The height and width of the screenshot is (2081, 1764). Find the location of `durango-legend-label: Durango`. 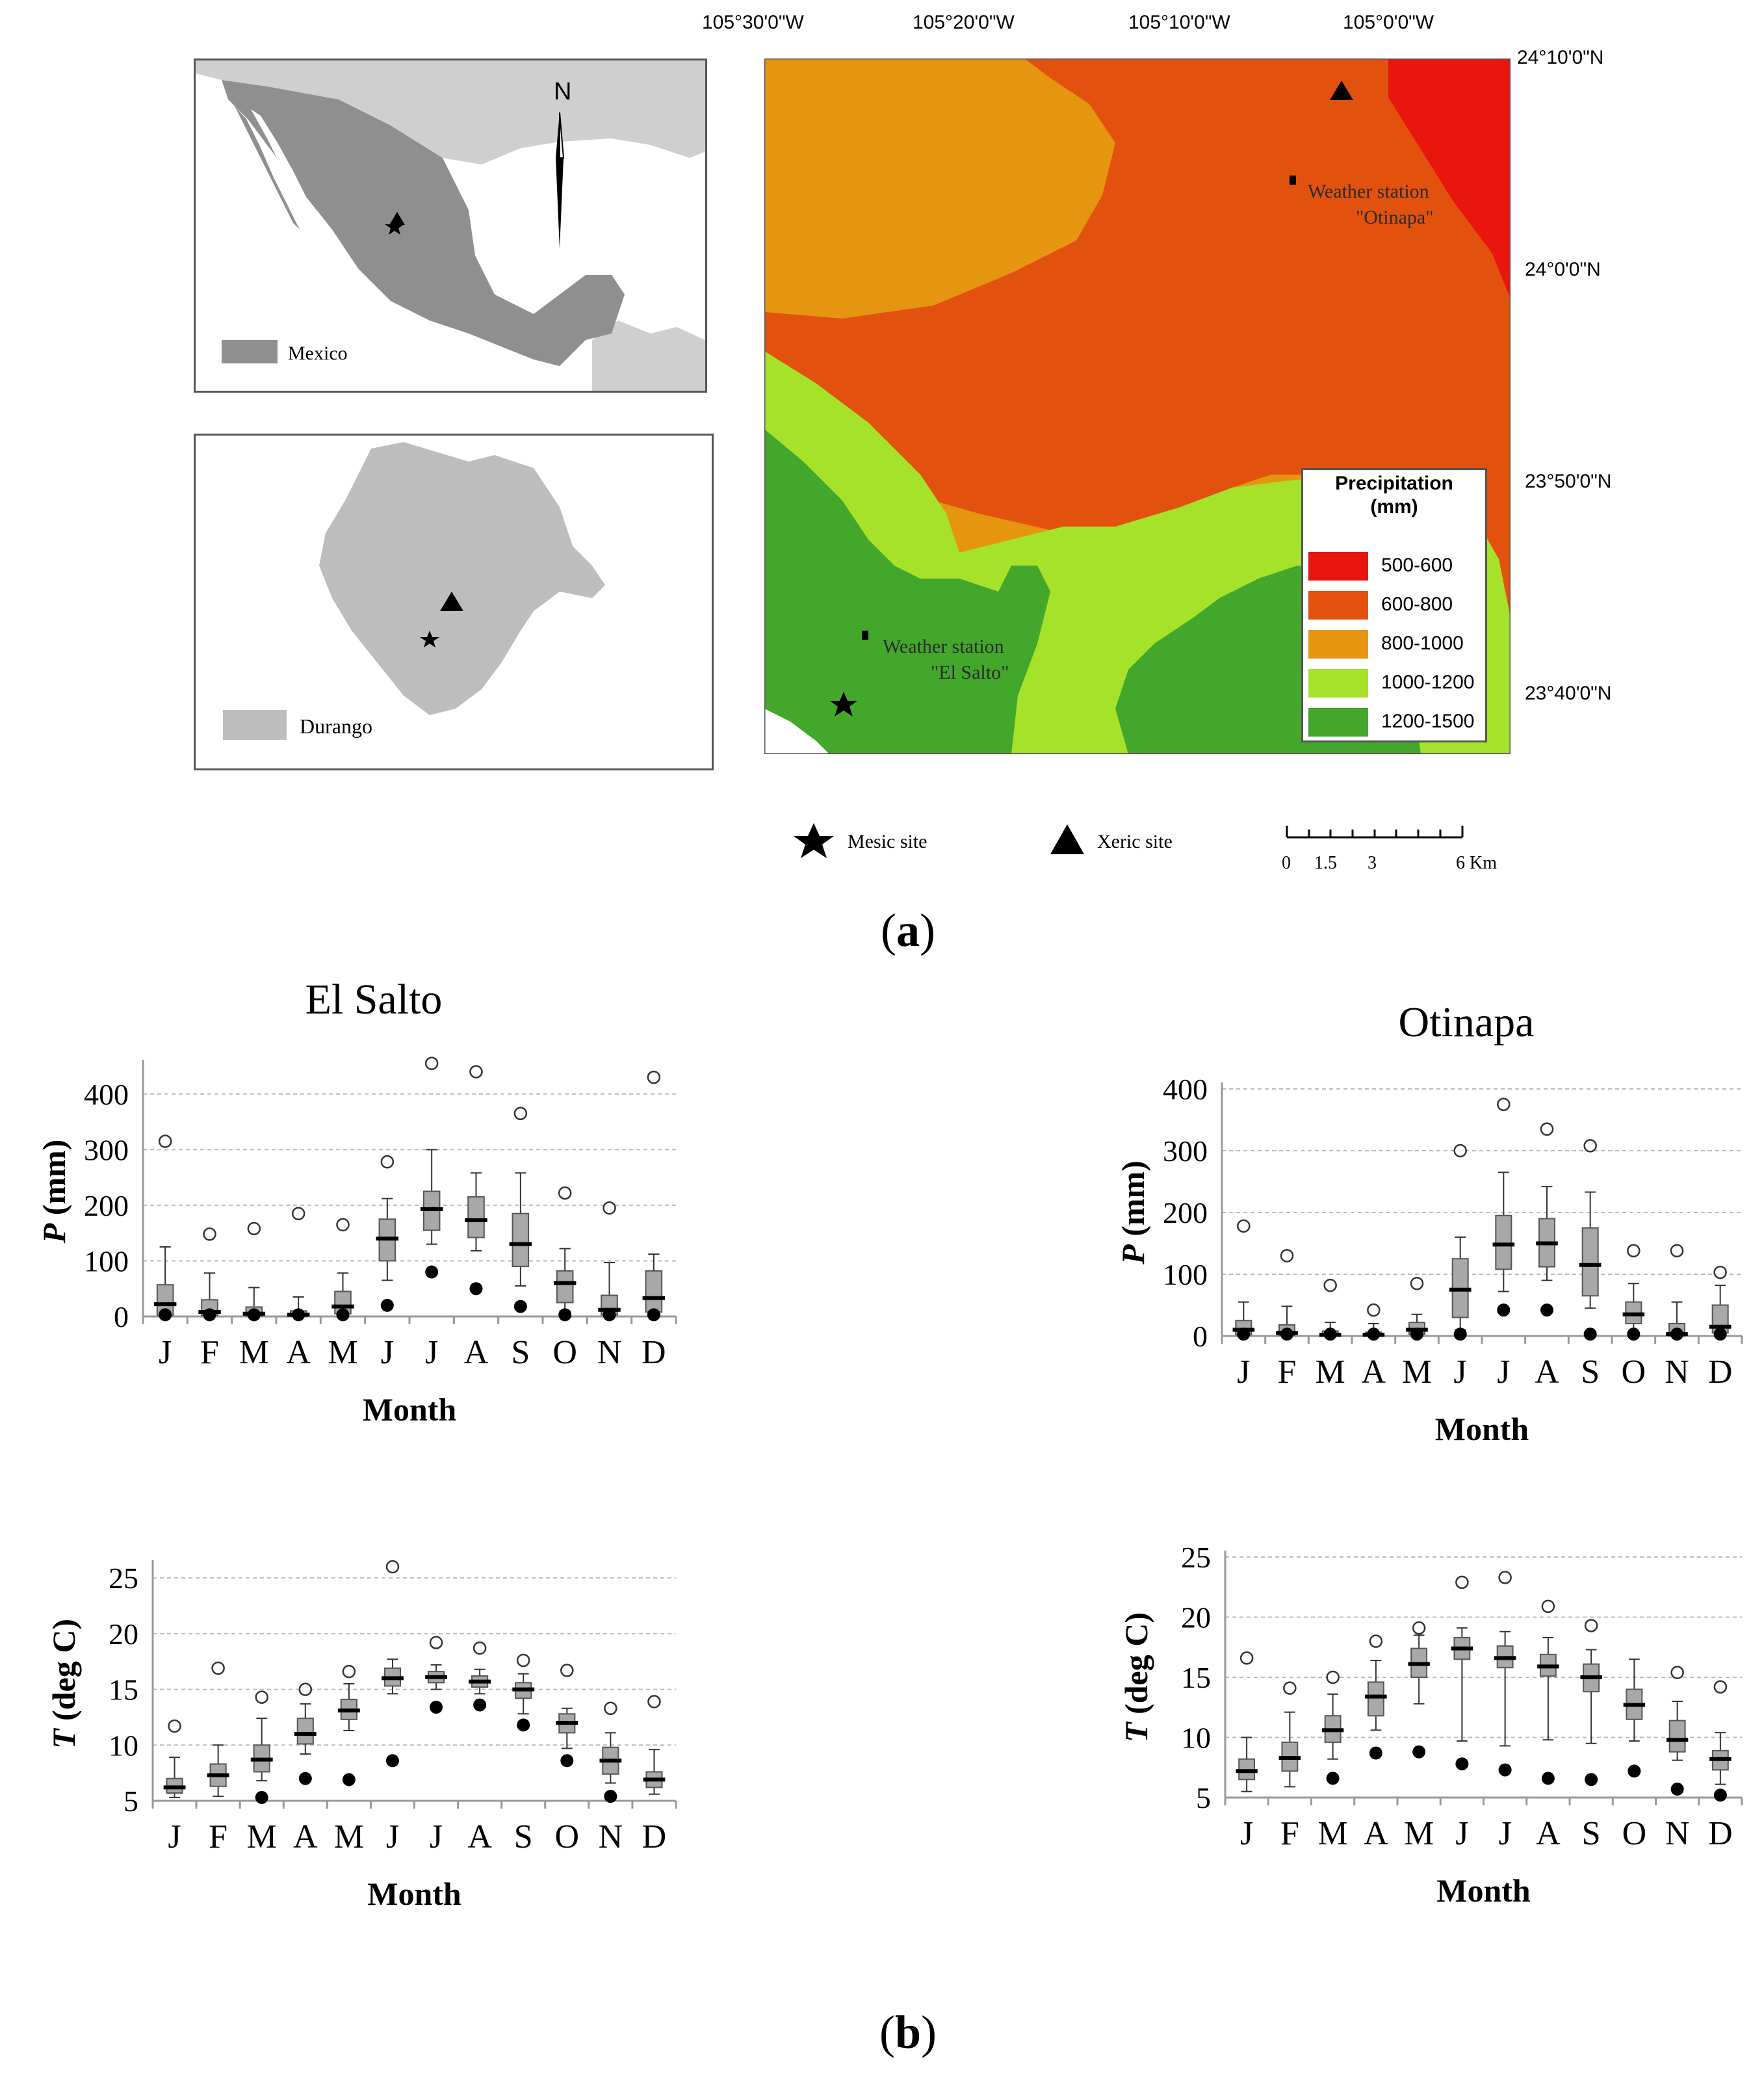

durango-legend-label: Durango is located at coordinates (336, 726).